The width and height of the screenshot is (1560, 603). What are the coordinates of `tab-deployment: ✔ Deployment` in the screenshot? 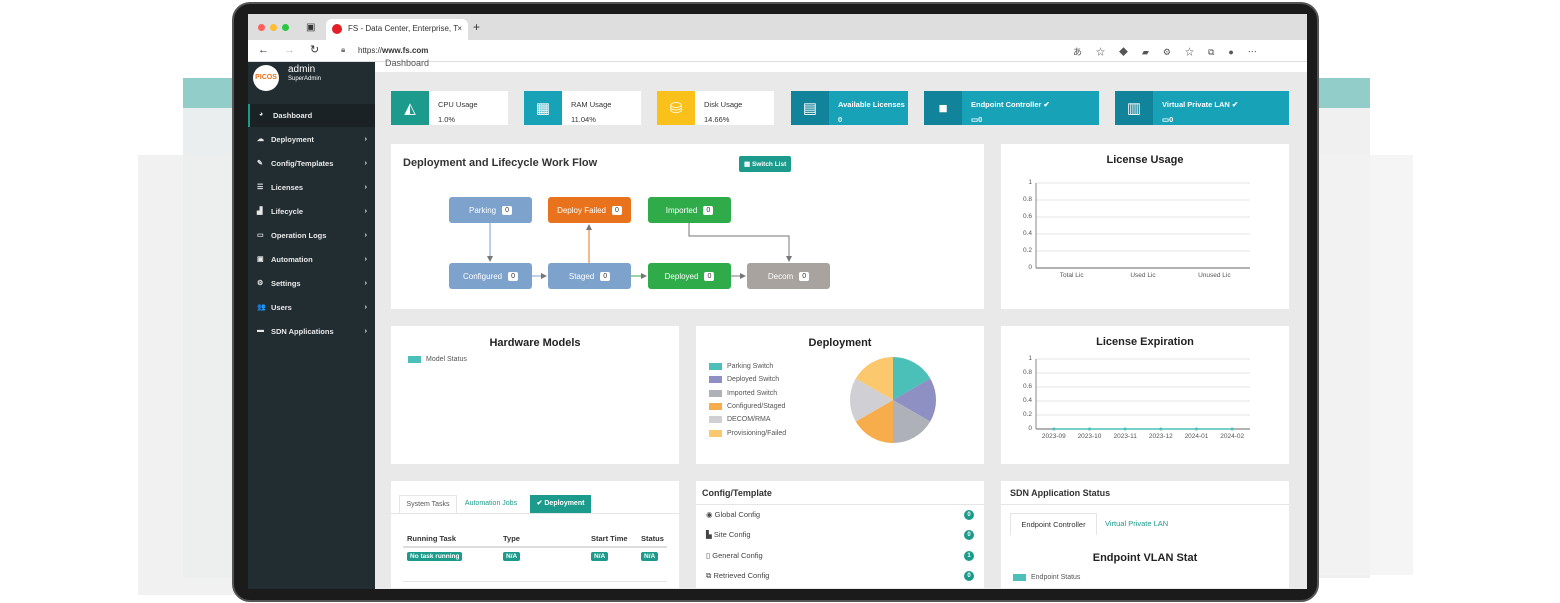 It's located at (560, 504).